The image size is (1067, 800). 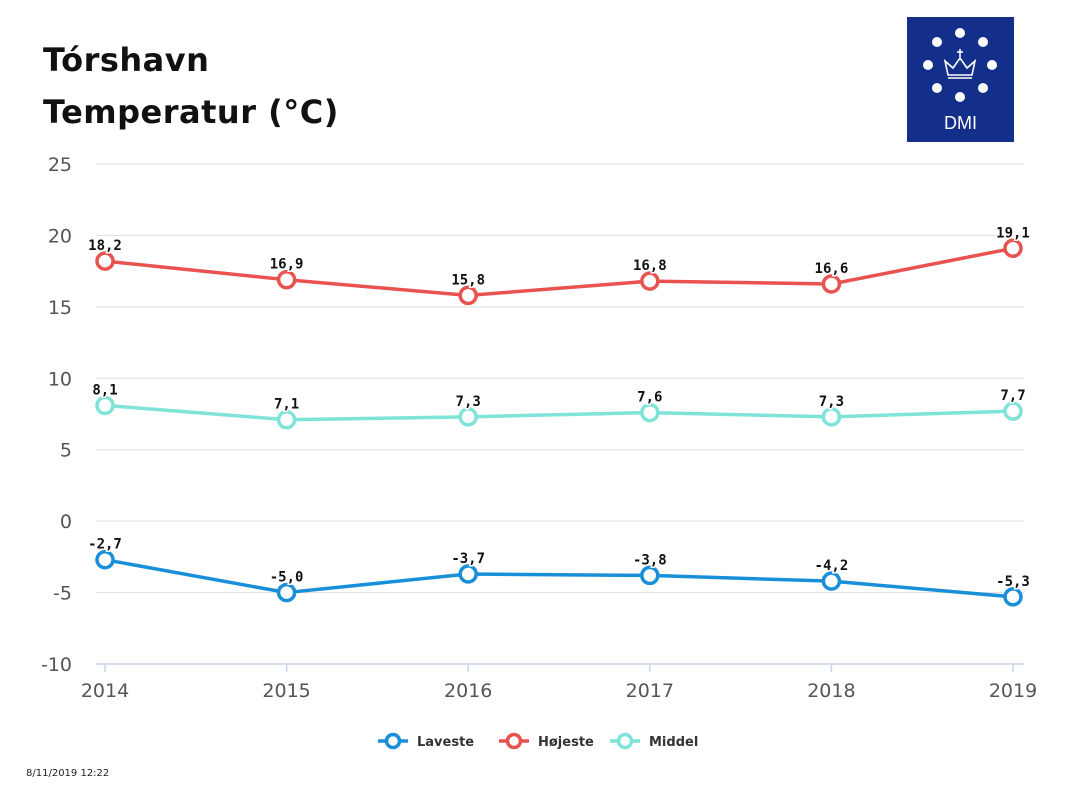 What do you see at coordinates (68, 773) in the screenshot?
I see `timestamp: 8/11/2019 12:22` at bounding box center [68, 773].